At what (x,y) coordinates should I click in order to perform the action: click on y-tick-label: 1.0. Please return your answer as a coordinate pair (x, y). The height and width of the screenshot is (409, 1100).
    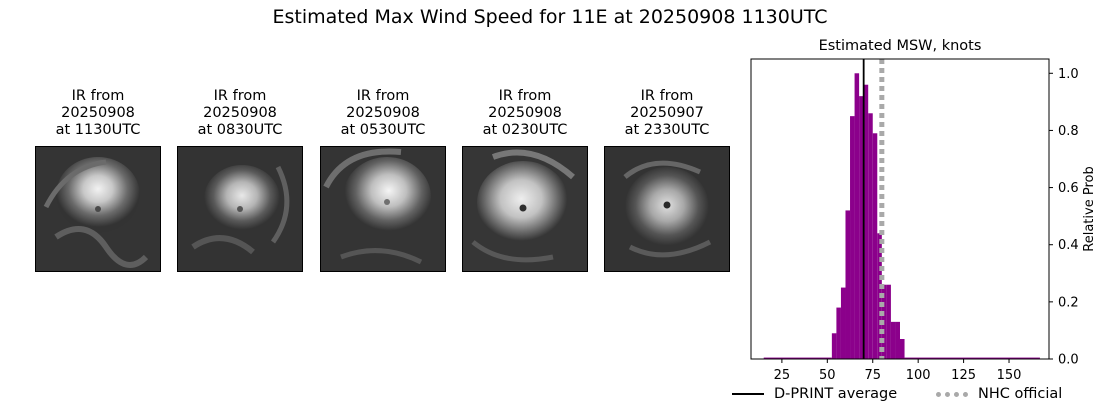
    Looking at the image, I should click on (1068, 74).